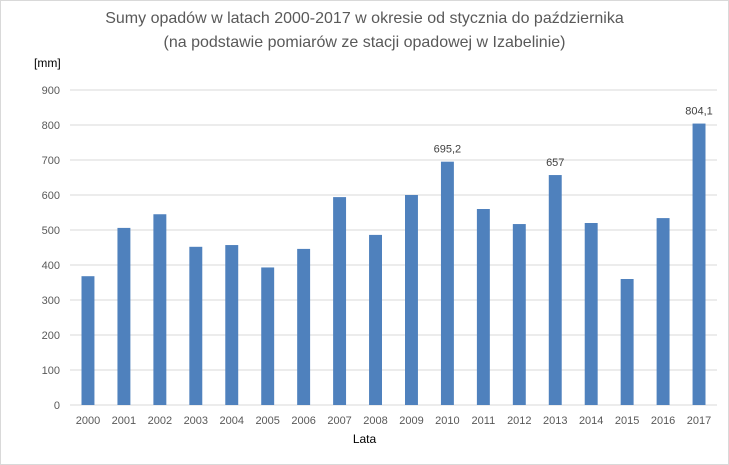  I want to click on x-tick-label: 2012, so click(519, 421).